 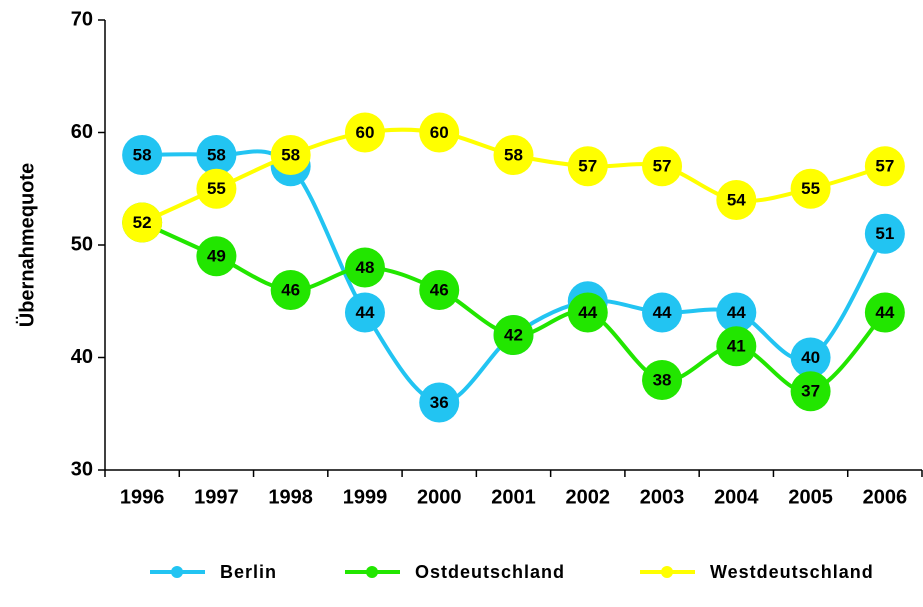 I want to click on data-label: 36, so click(x=439, y=402).